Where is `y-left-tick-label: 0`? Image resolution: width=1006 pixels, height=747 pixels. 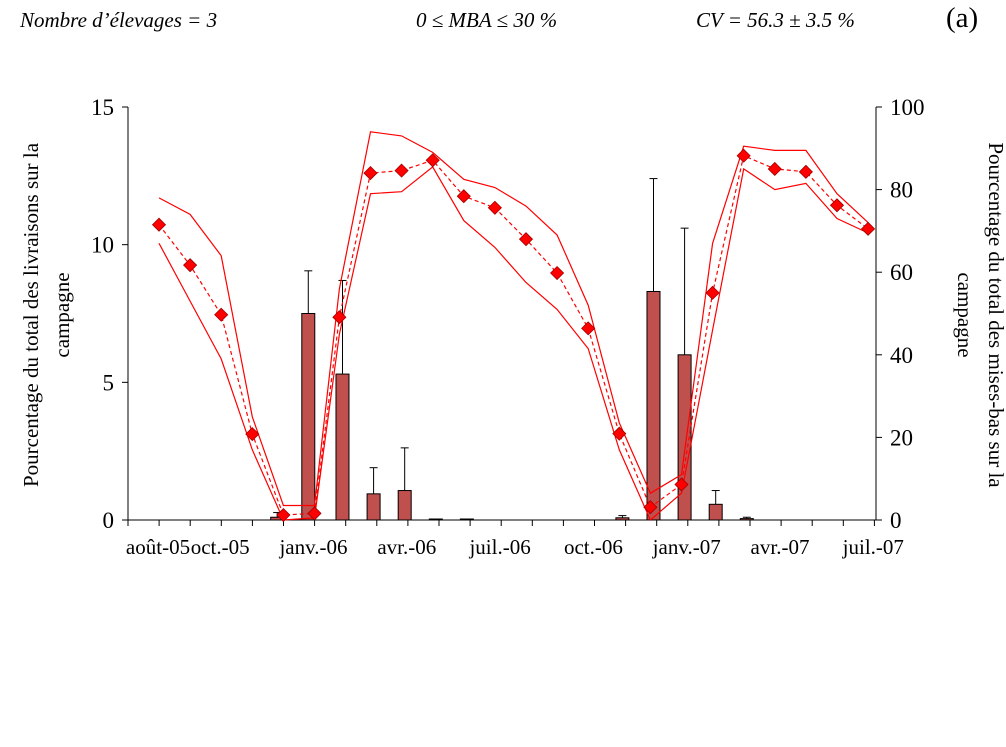 y-left-tick-label: 0 is located at coordinates (109, 520).